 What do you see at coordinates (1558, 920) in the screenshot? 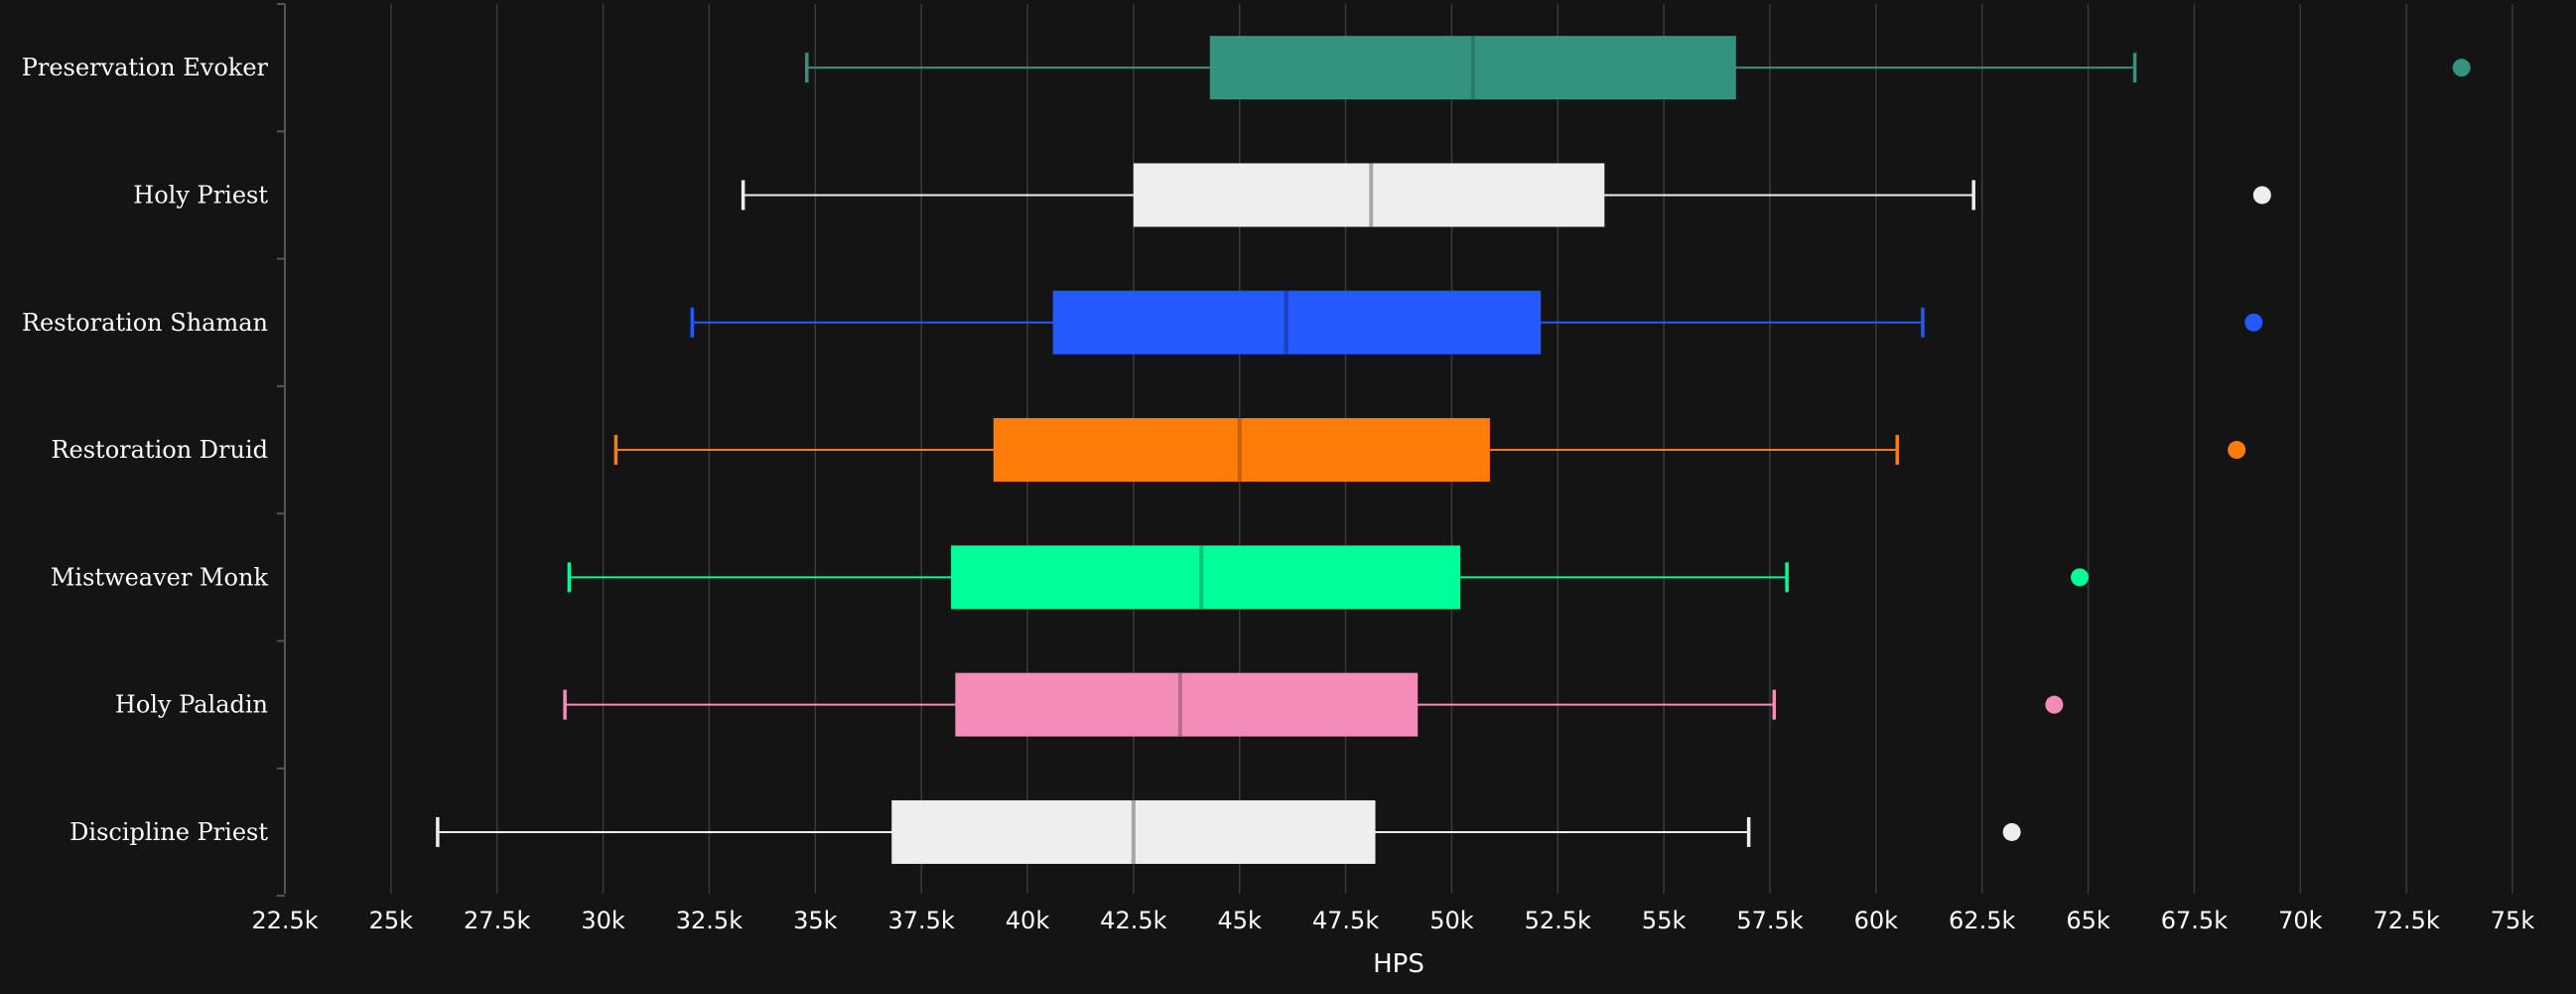
I see `x-tick-label: 52.5k` at bounding box center [1558, 920].